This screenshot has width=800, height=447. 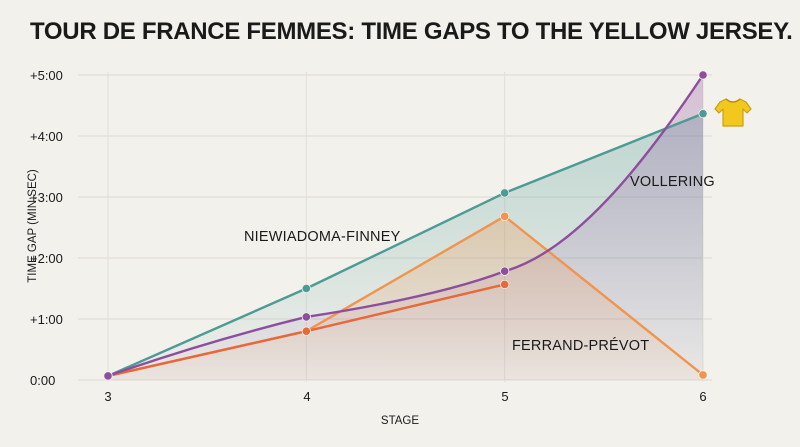 I want to click on x-tick-label: 4, so click(x=306, y=396).